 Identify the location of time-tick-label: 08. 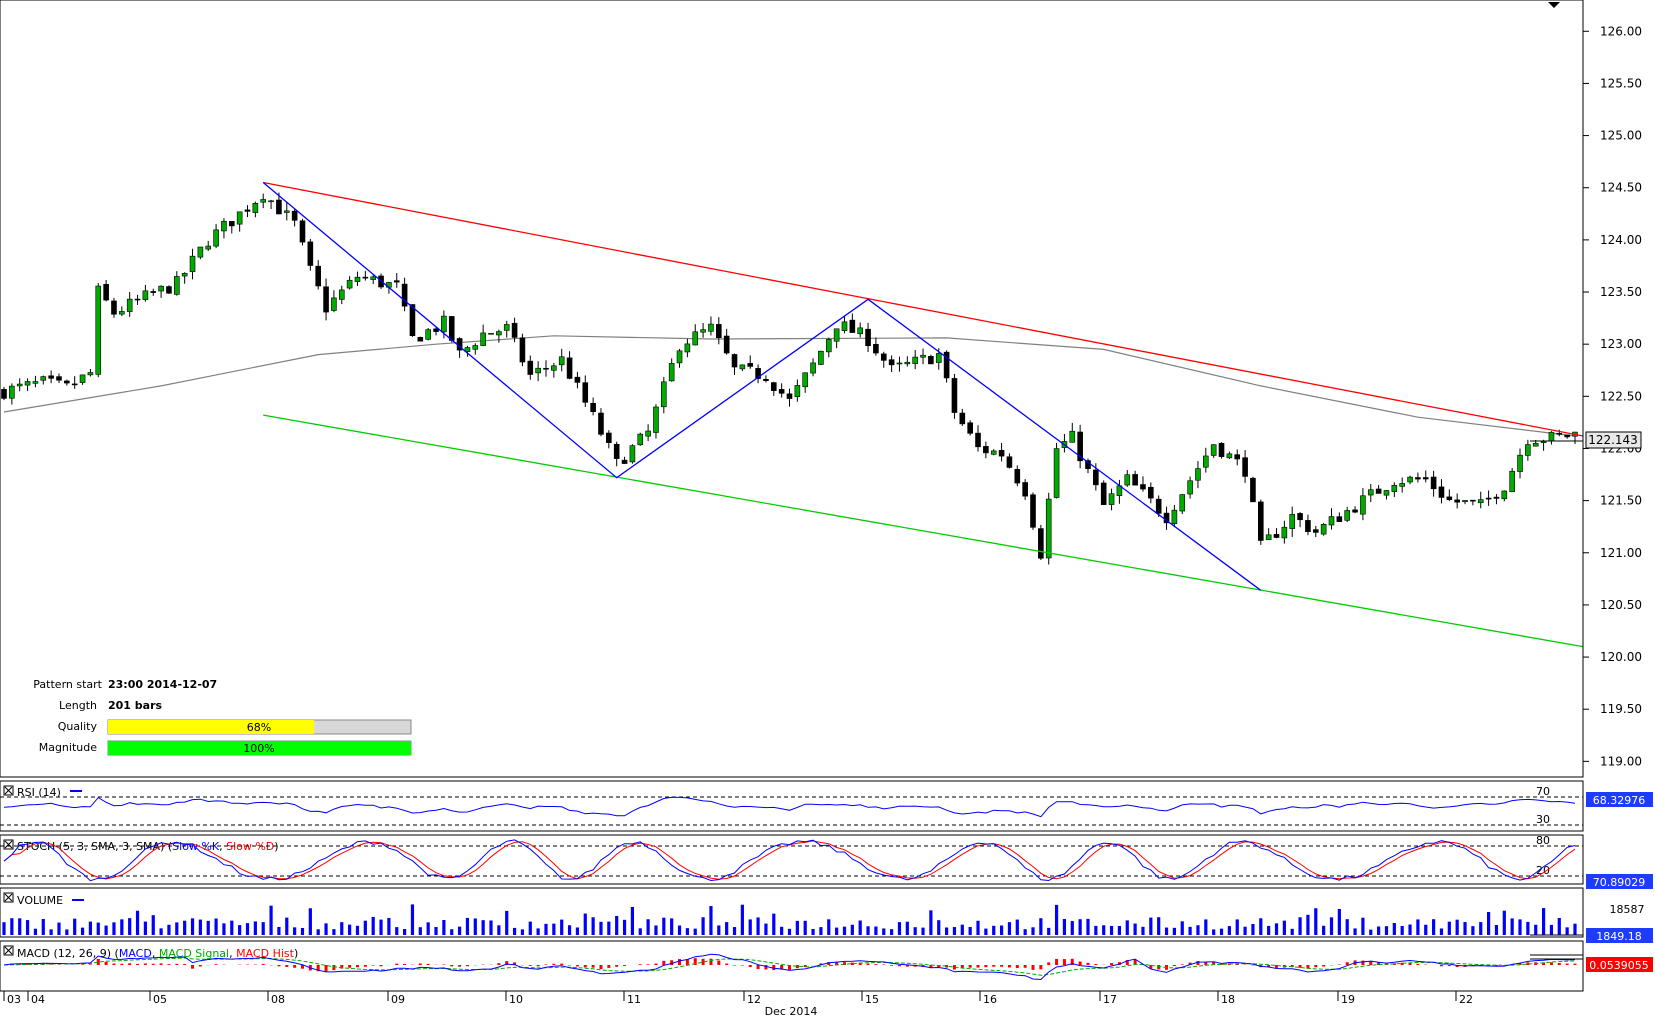
(278, 999).